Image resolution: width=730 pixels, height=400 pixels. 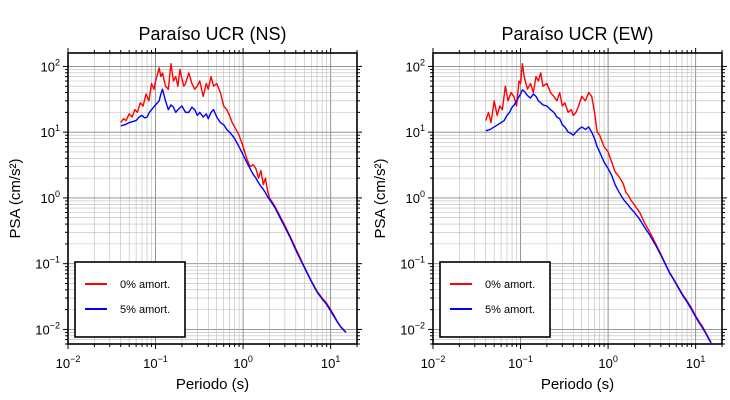 I want to click on chart-title: Paraíso UCR (NS), so click(x=212, y=34).